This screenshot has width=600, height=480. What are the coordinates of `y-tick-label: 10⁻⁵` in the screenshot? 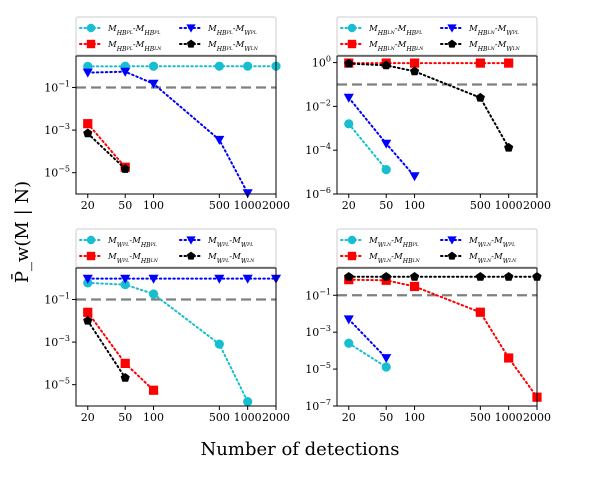 It's located at (57, 384).